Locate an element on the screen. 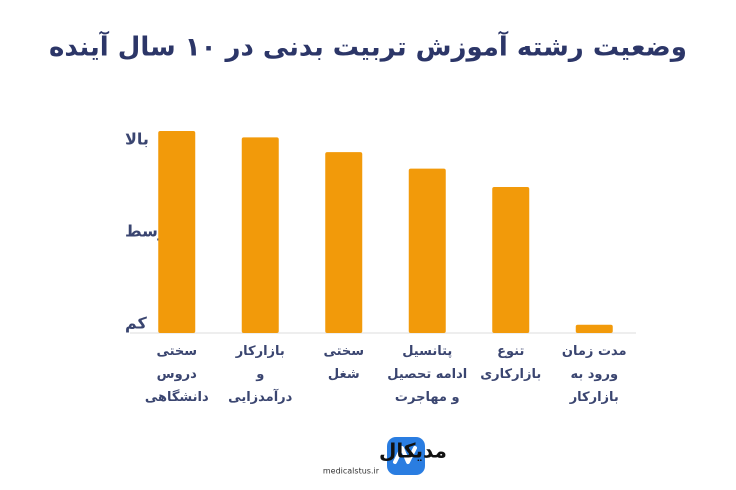 Image resolution: width=736 pixels, height=490 pixels. x-tick-label: سختی شغل is located at coordinates (344, 363).